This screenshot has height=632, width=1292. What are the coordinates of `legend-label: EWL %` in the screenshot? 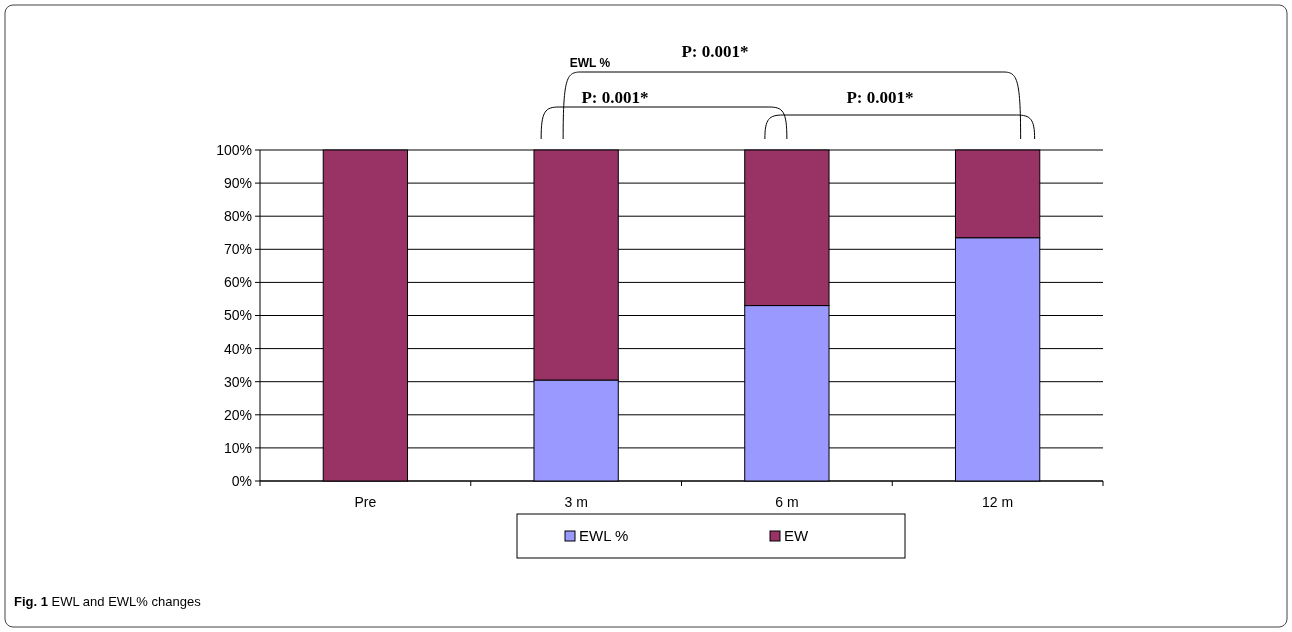 It's located at (604, 536).